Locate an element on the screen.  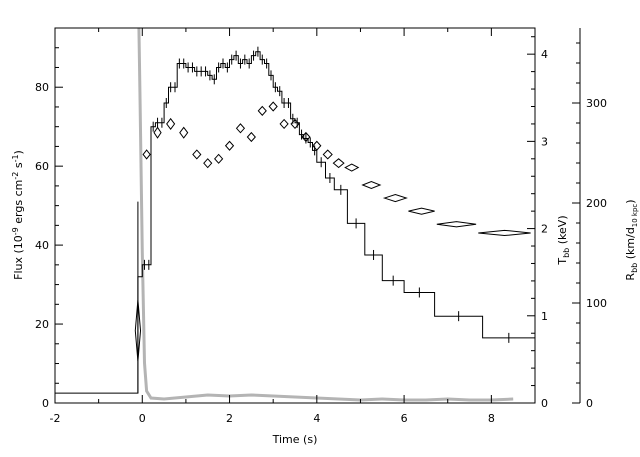
flux-tick-label: 60 is located at coordinates (42, 166).